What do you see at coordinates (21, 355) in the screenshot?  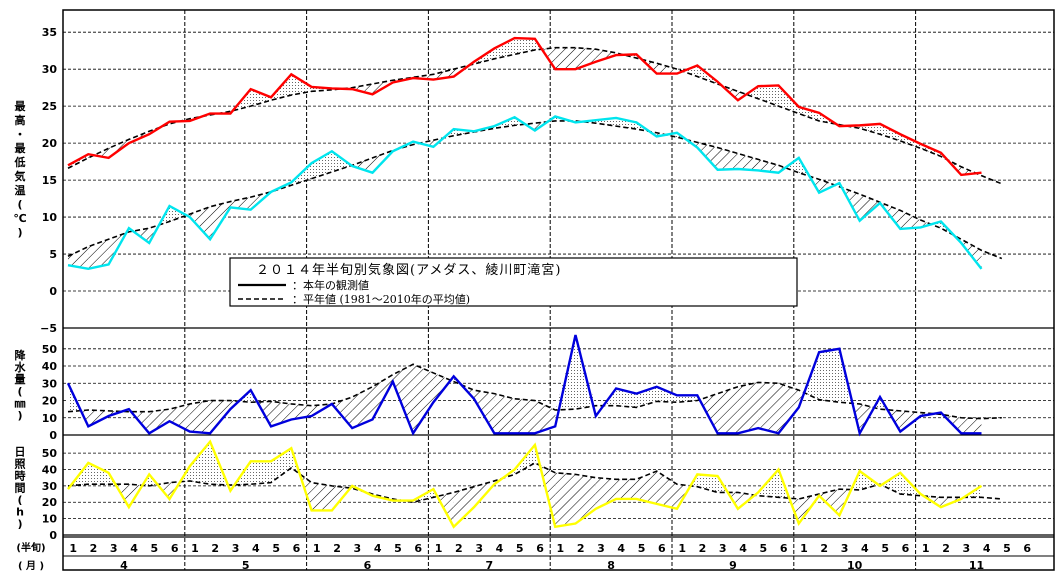 I see `y-axis-label-char: 降` at bounding box center [21, 355].